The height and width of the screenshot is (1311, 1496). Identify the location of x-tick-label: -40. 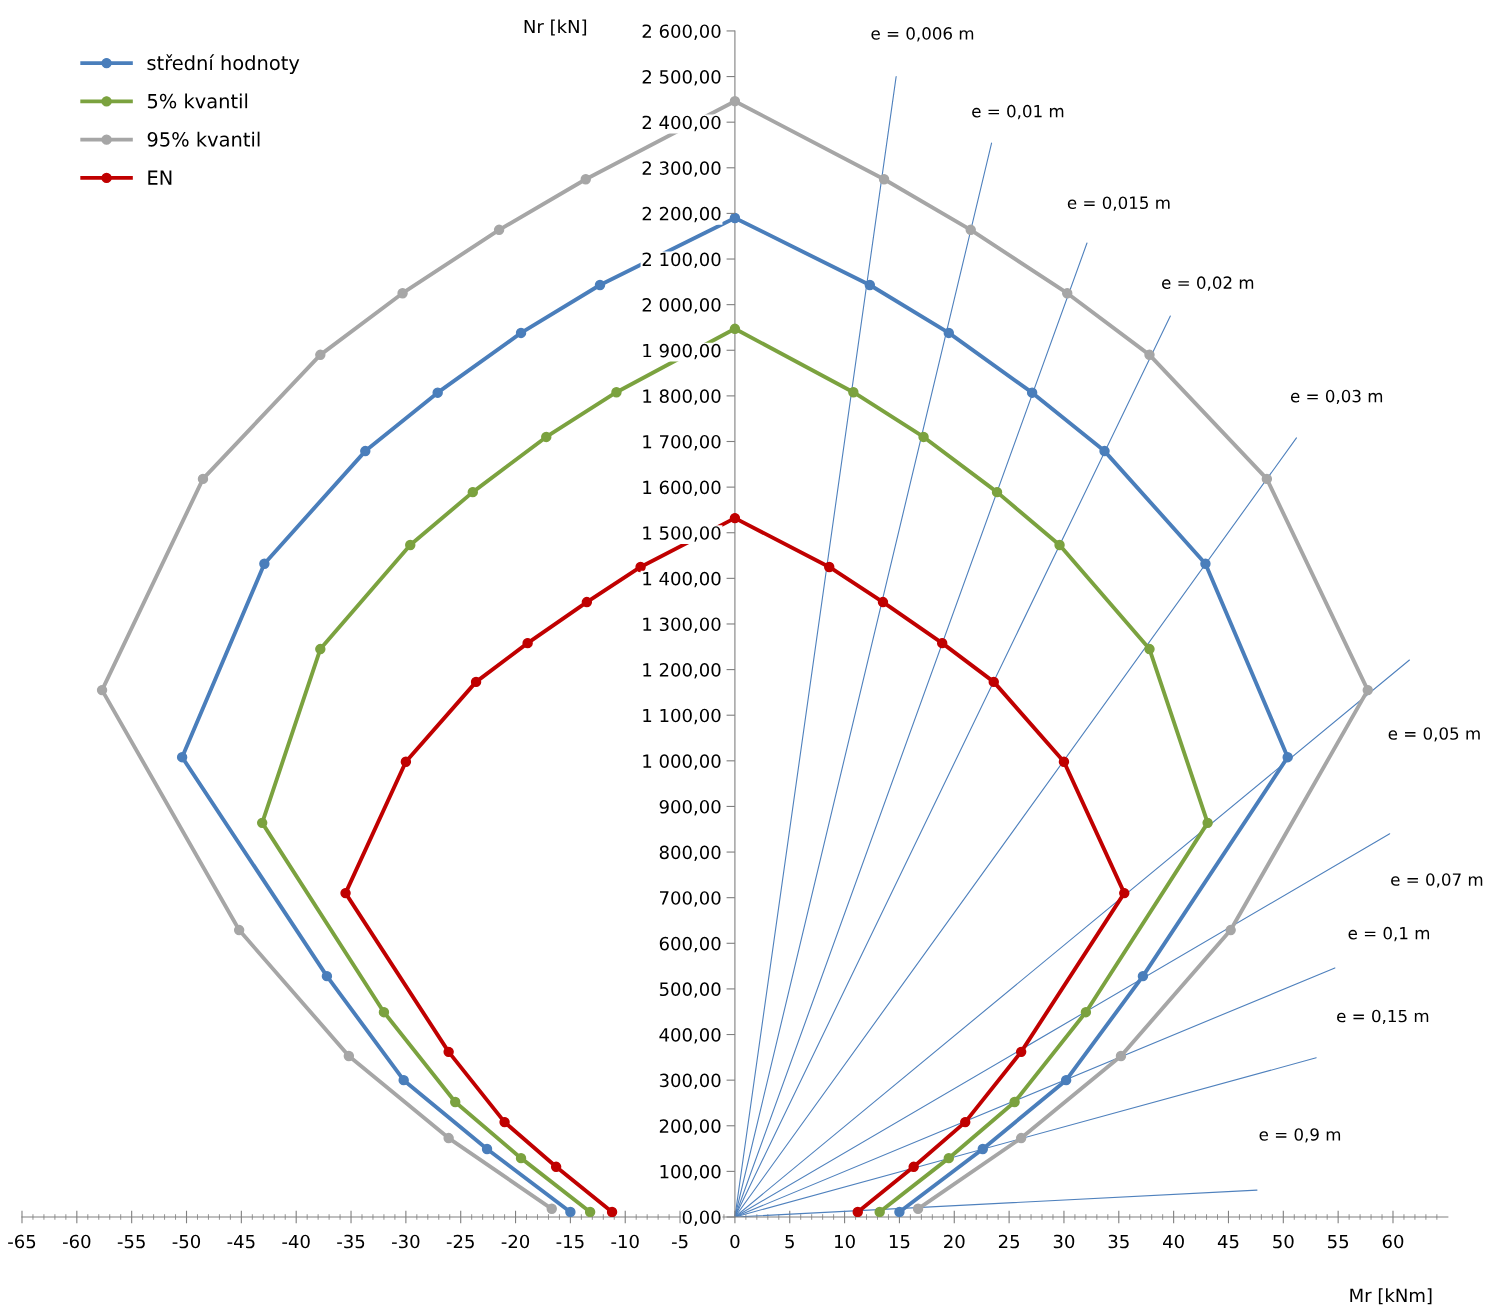
(296, 1241).